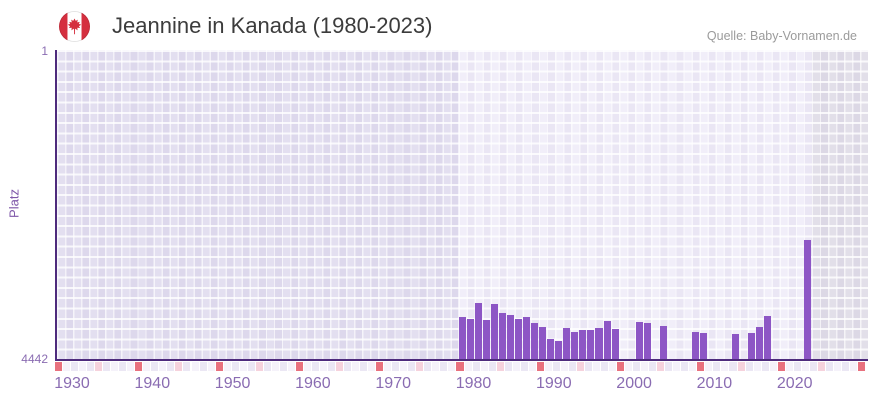  Describe the element at coordinates (372, 366) in the screenshot. I see `strip-cell-1969` at that location.